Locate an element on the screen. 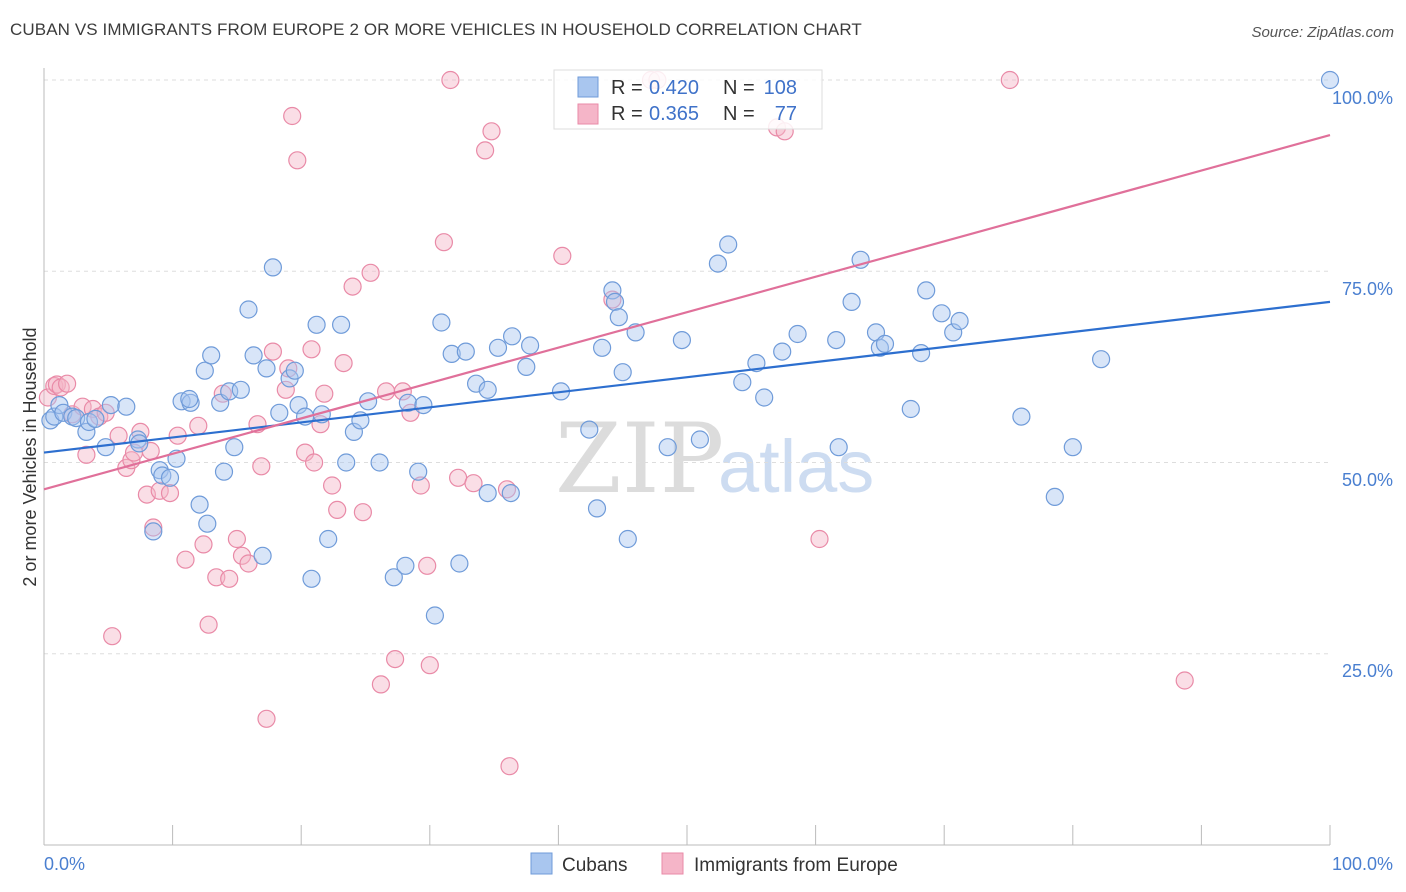 This screenshot has width=1406, height=892. stats-r-label-1: R = is located at coordinates (627, 88).